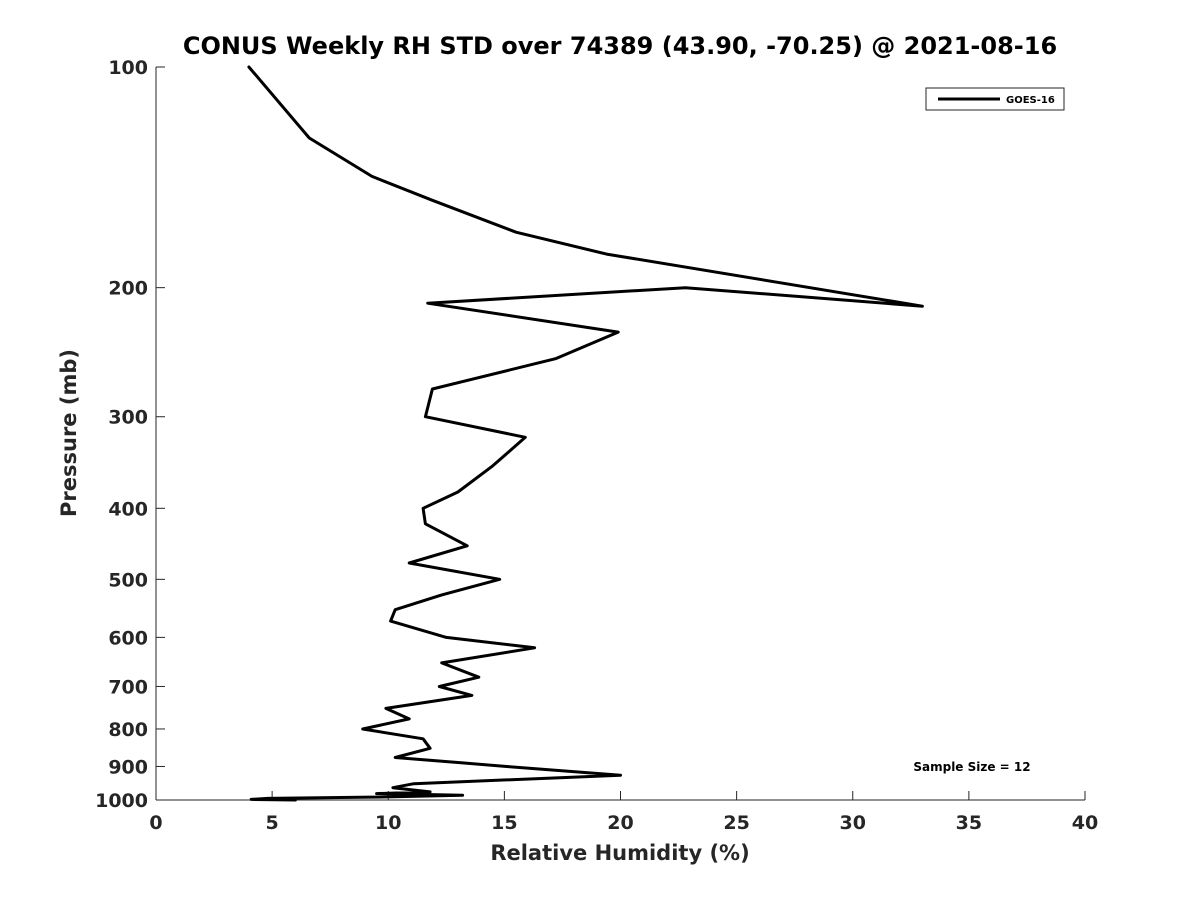  I want to click on y-ticks: 100 200 300 400 500 600 700 800 900 1000, so click(130, 434).